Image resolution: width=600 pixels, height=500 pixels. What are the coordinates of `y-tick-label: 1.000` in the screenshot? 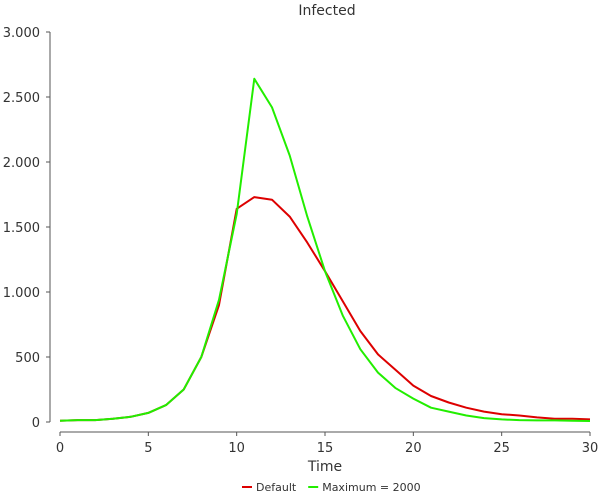 It's located at (21, 293).